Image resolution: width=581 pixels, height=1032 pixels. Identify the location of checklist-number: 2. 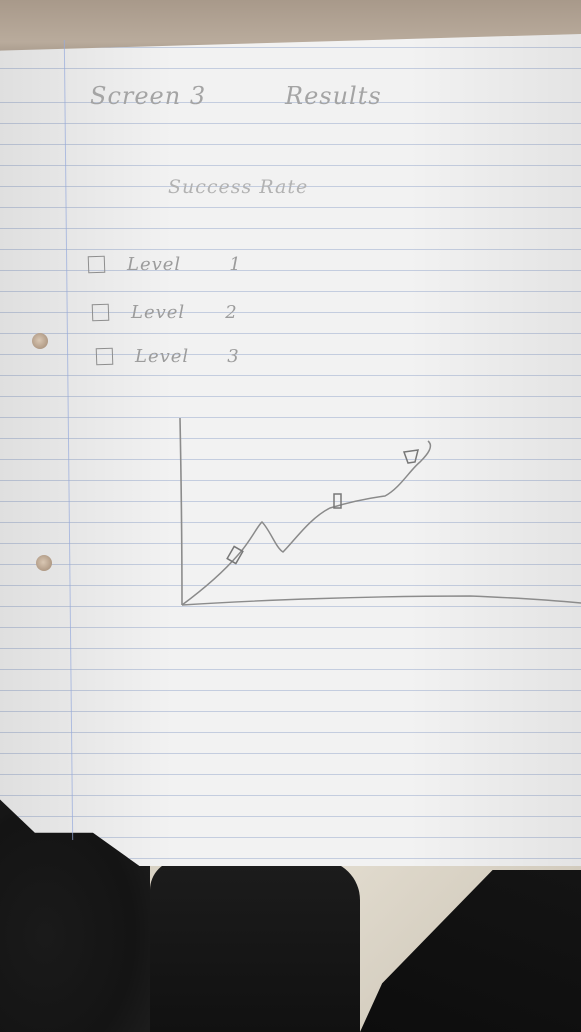
(231, 312).